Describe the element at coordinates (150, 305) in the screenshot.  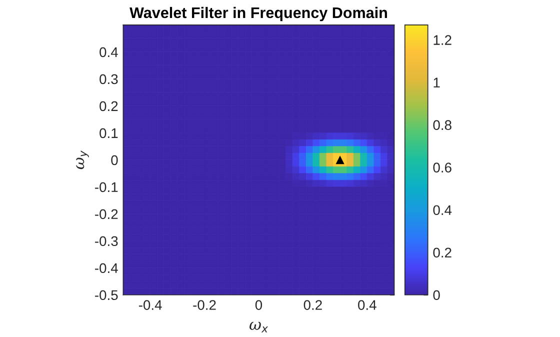
I see `x-tick-label: -0.4` at that location.